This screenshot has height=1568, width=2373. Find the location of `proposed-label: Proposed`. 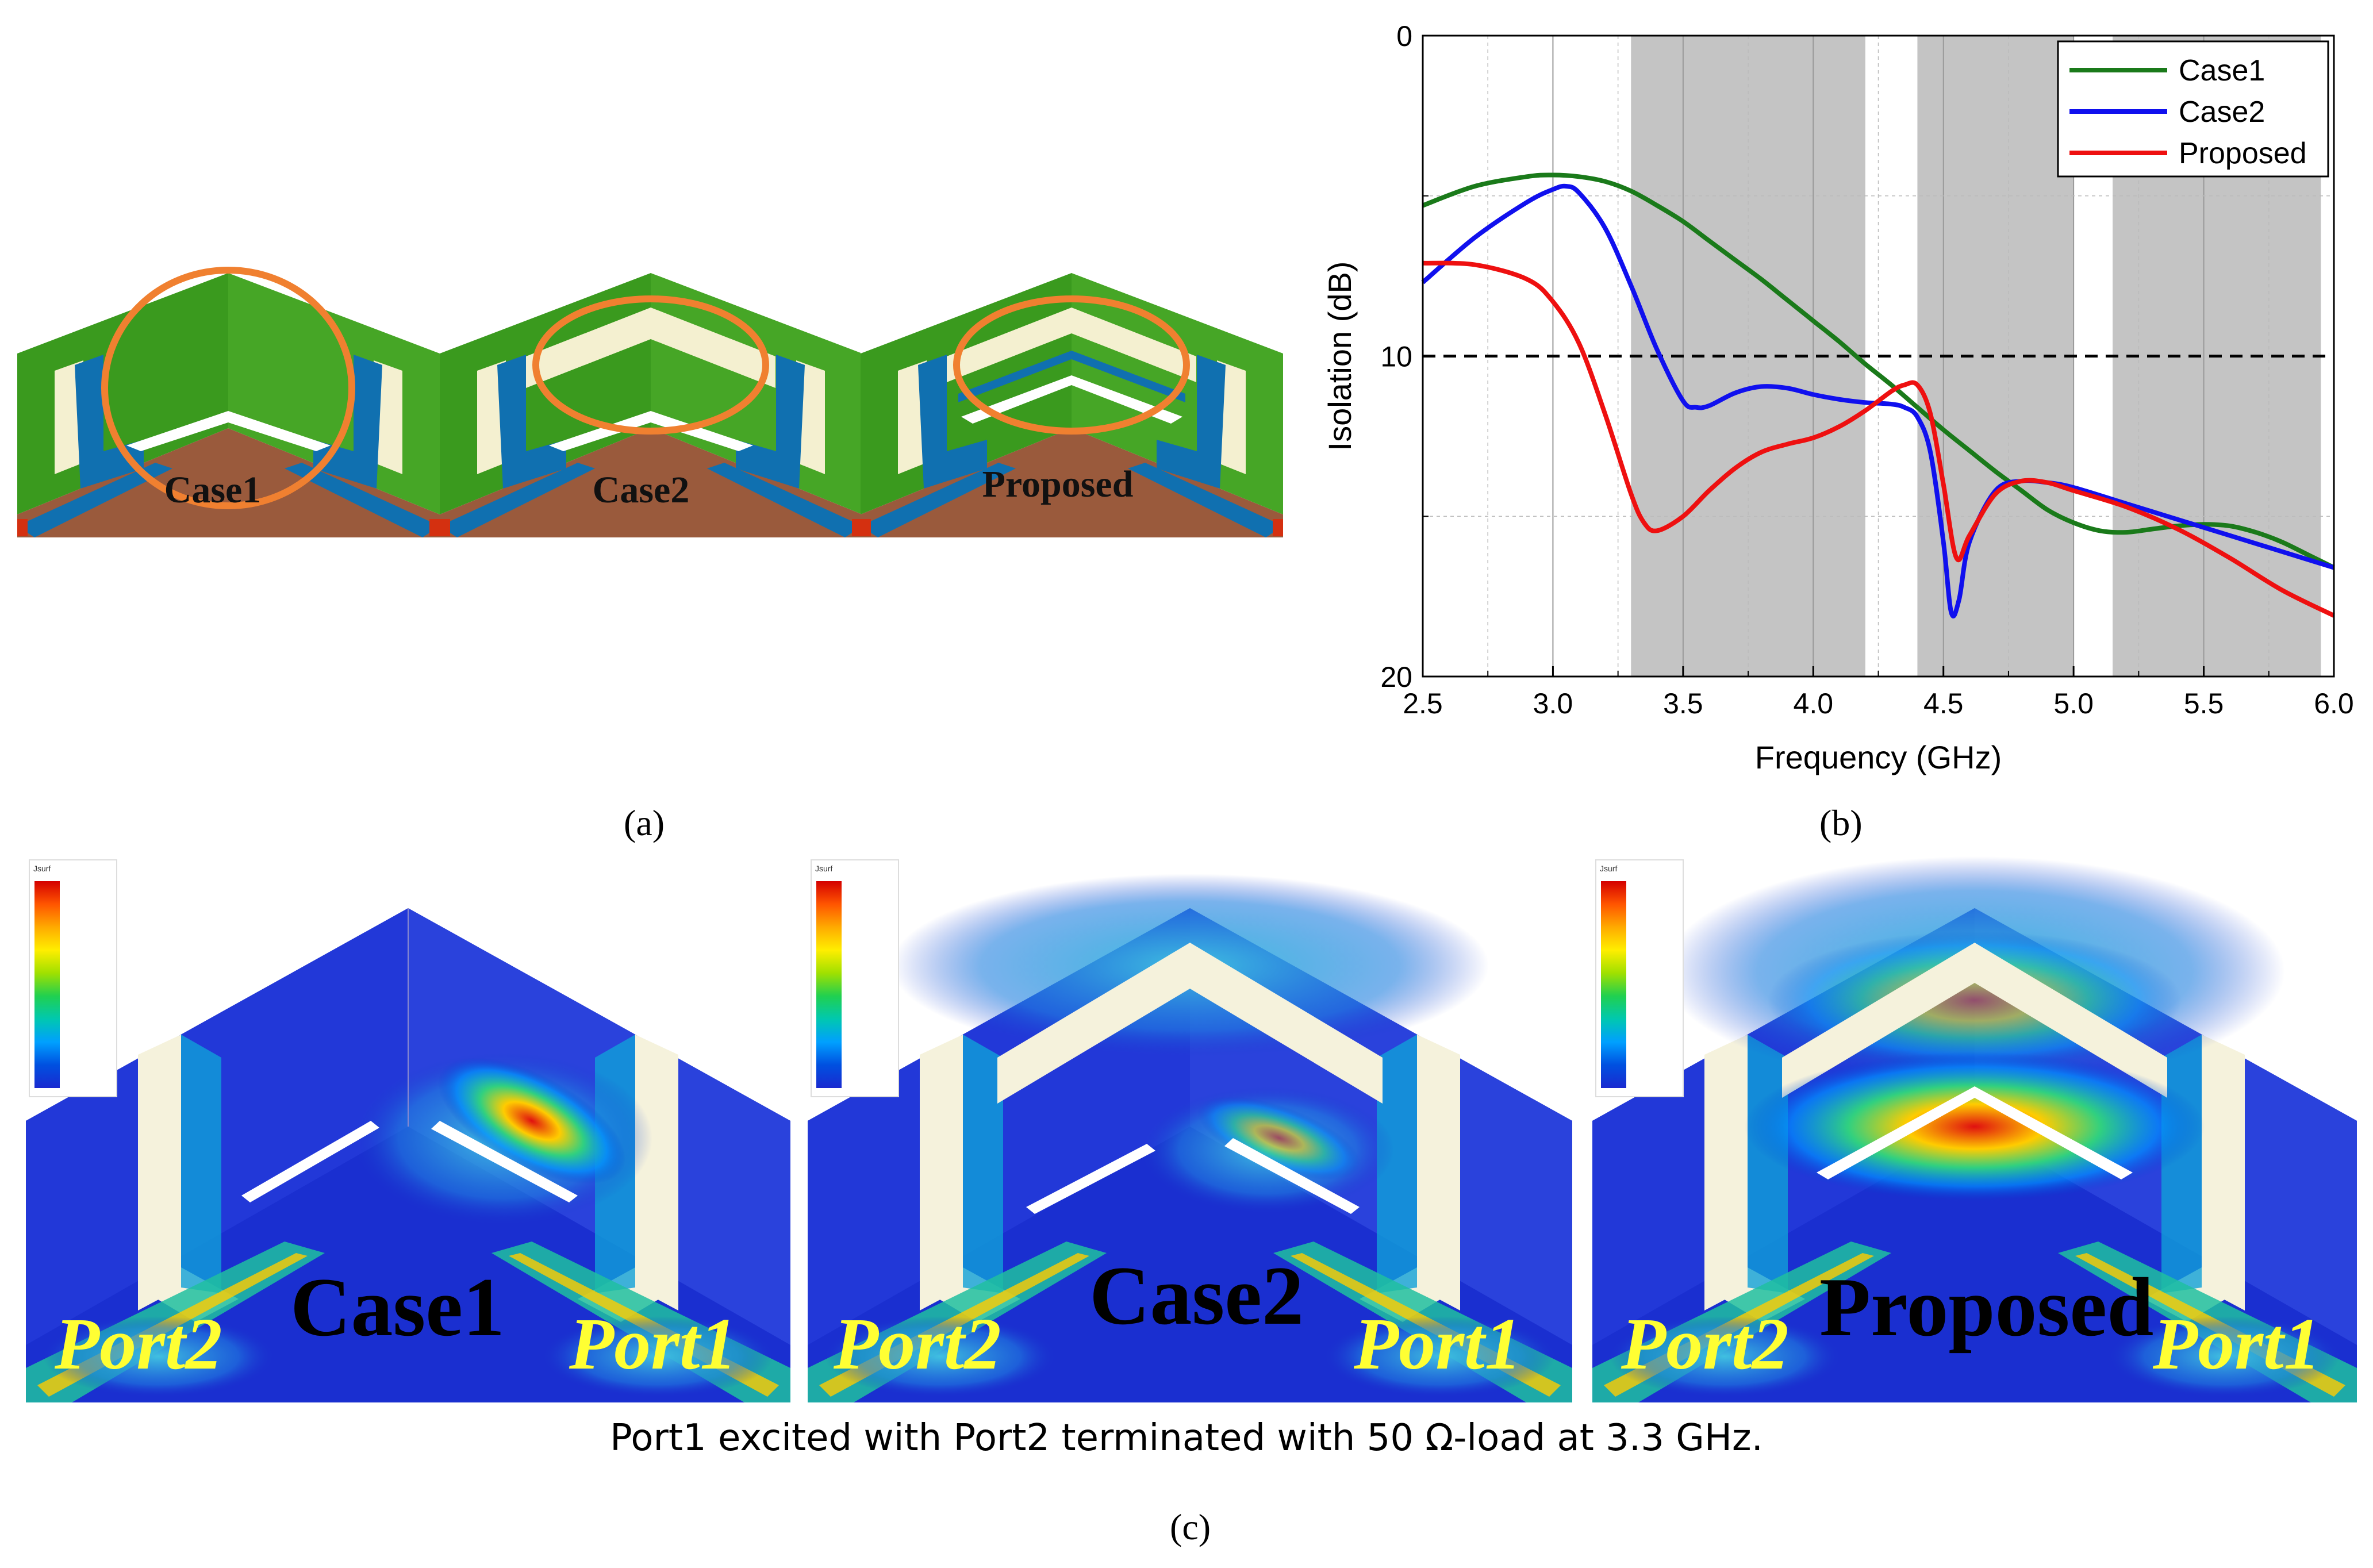

proposed-label: Proposed is located at coordinates (1058, 484).